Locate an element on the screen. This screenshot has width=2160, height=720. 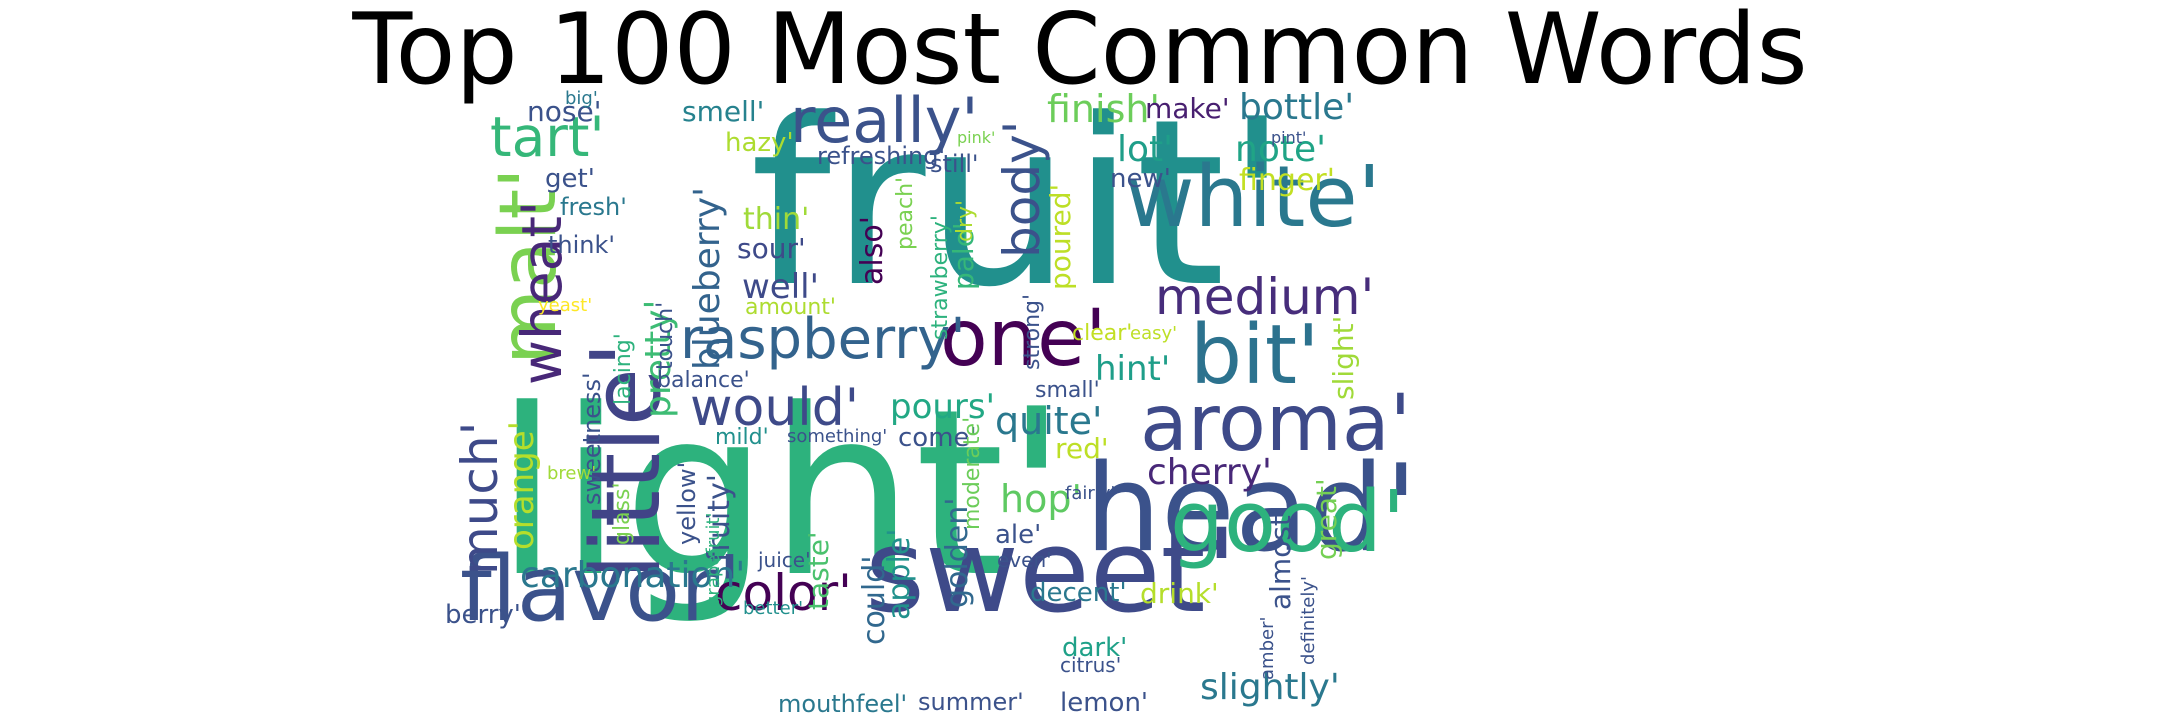
cloud-word: body' is located at coordinates (1022, 189).